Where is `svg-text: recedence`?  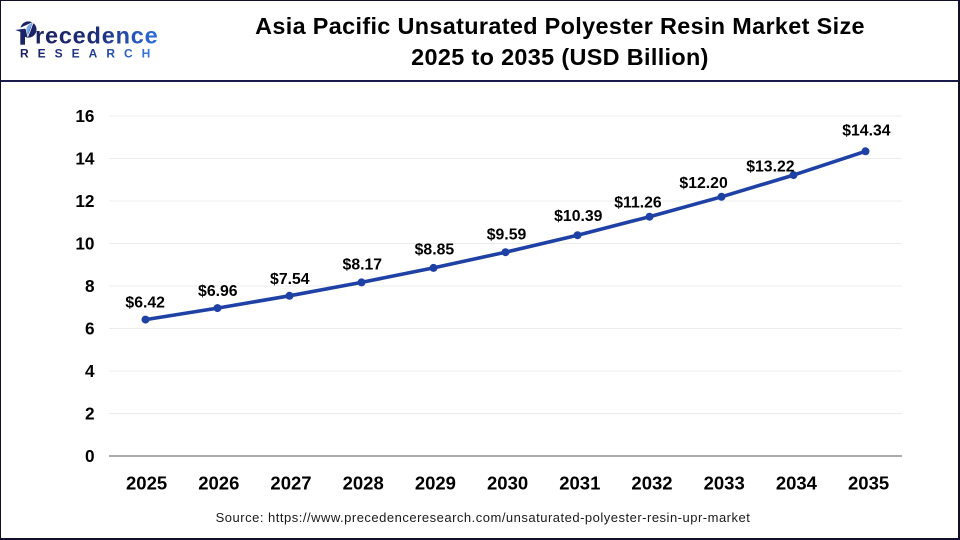 svg-text: recedence is located at coordinates (96, 36).